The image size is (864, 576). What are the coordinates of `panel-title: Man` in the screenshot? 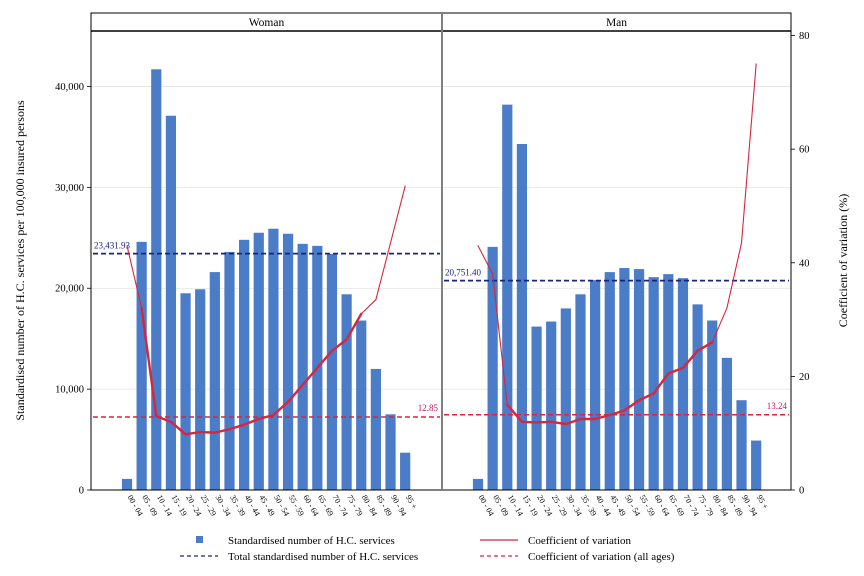 It's located at (616, 23).